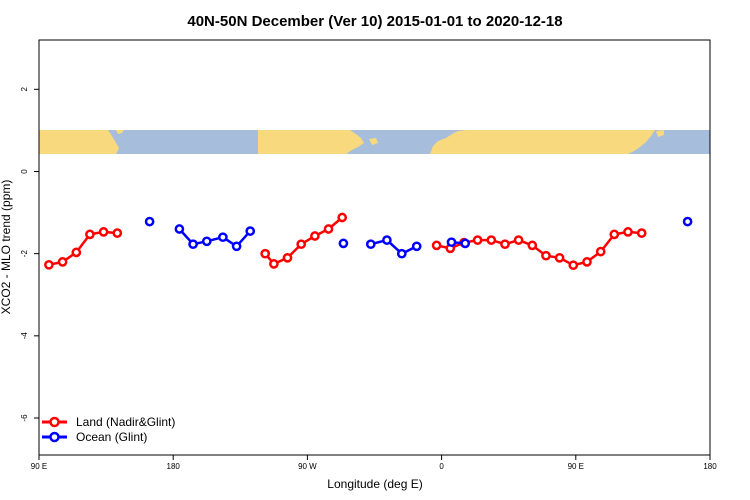 This screenshot has height=500, width=750. I want to click on series-land, so click(345, 241).